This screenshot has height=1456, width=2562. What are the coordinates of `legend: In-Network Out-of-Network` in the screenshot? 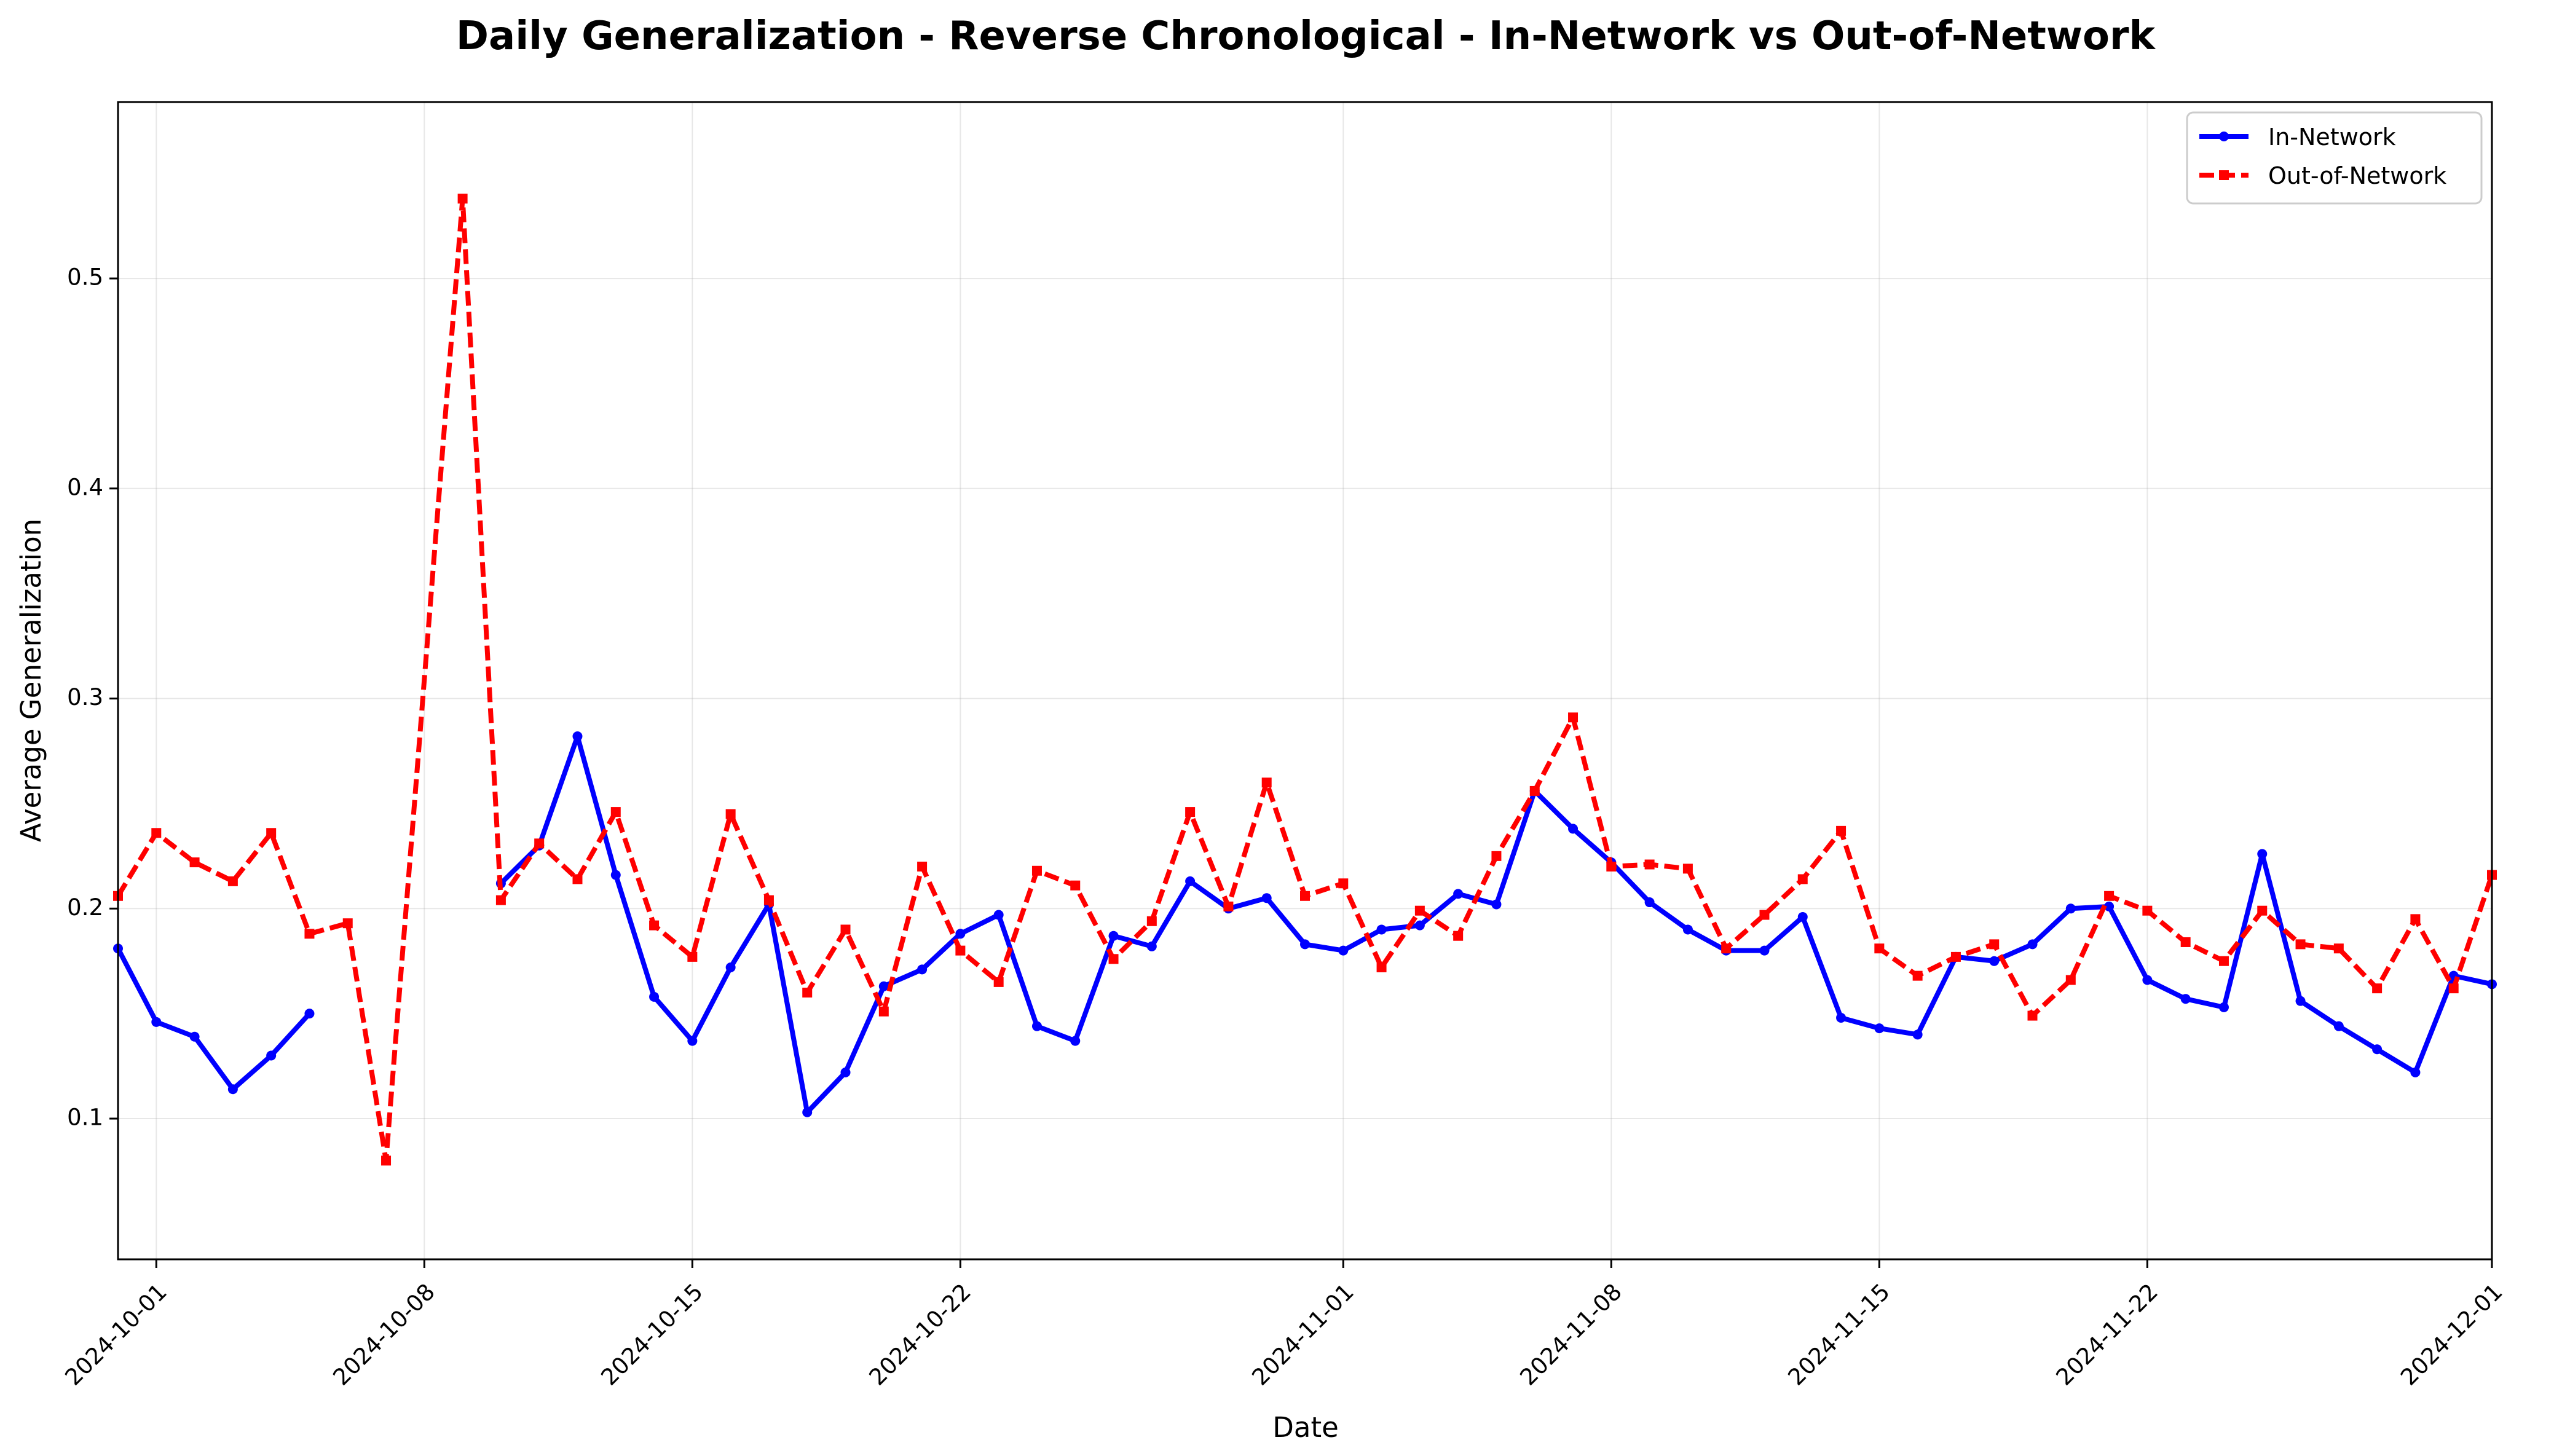 It's located at (2334, 158).